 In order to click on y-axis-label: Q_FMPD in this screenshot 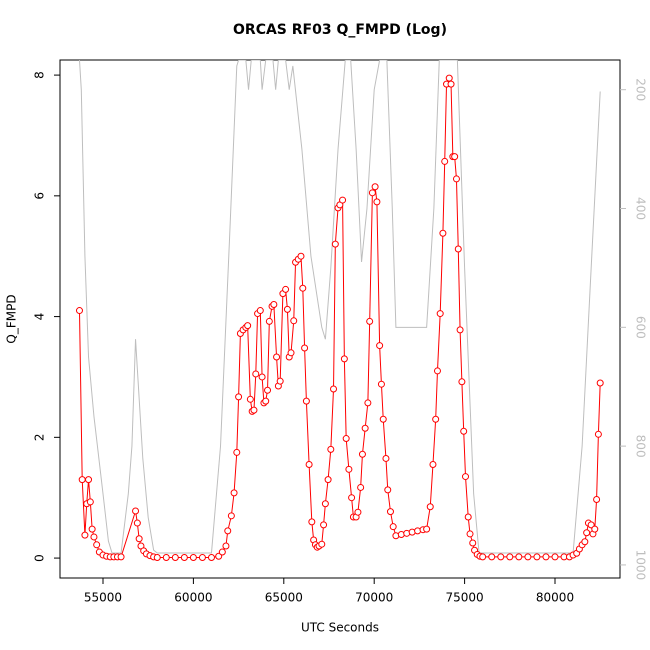, I will do `click(12, 318)`.